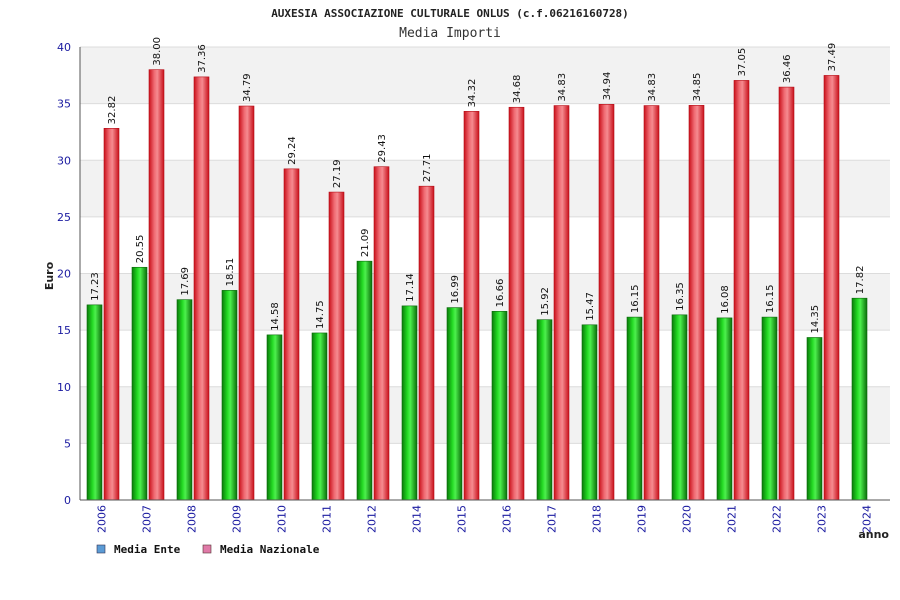 This screenshot has height=600, width=900. I want to click on data-label-media-ente-2022: 16.15, so click(770, 298).